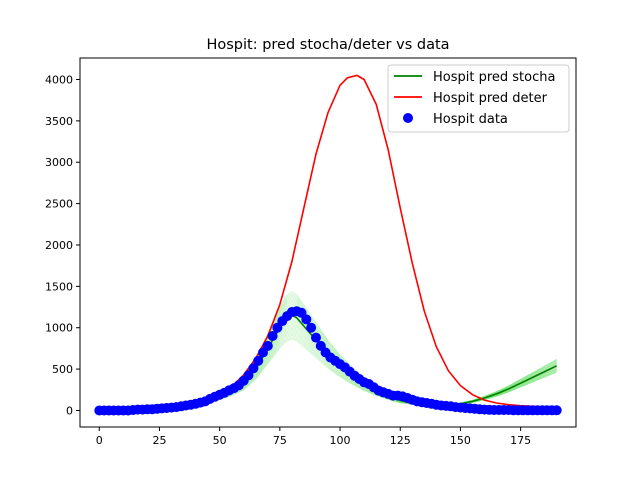  I want to click on legend-label: Hospit data, so click(470, 119).